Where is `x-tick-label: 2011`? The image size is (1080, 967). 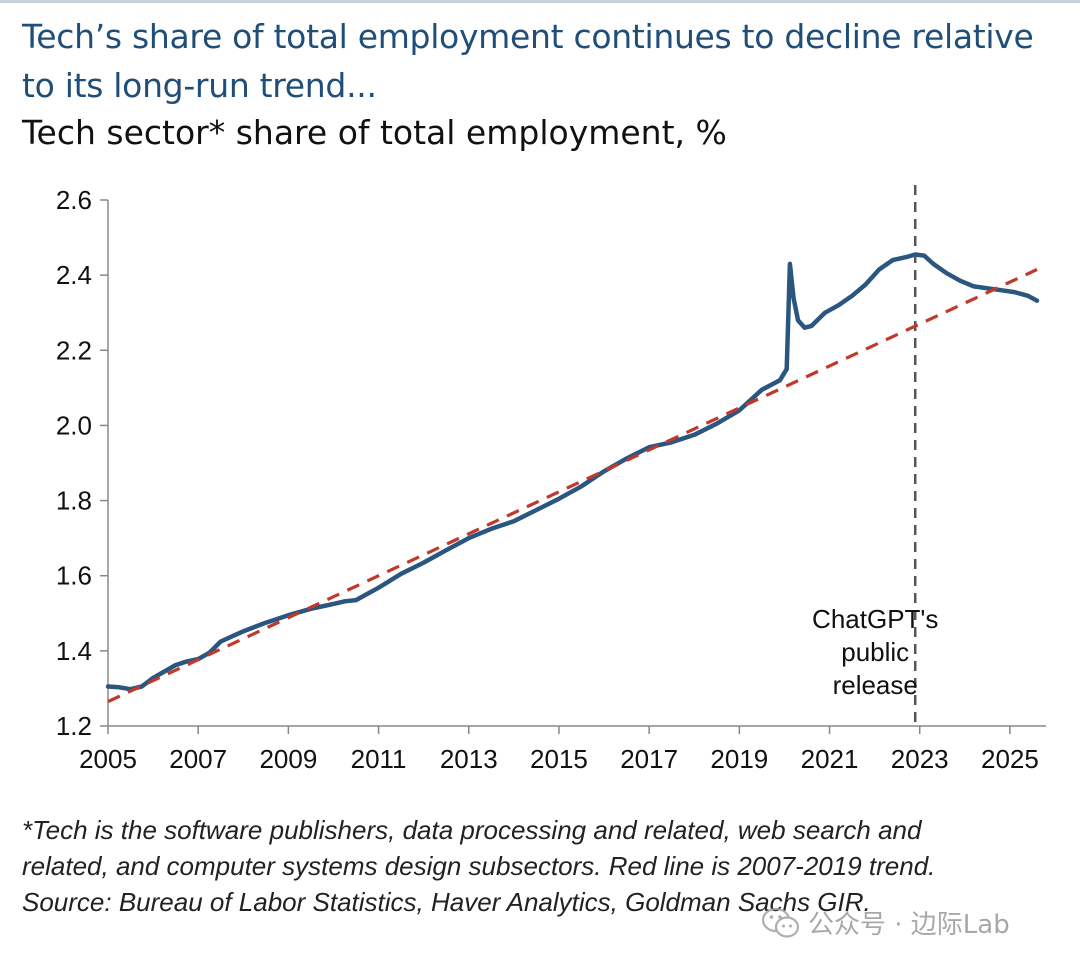 x-tick-label: 2011 is located at coordinates (379, 759).